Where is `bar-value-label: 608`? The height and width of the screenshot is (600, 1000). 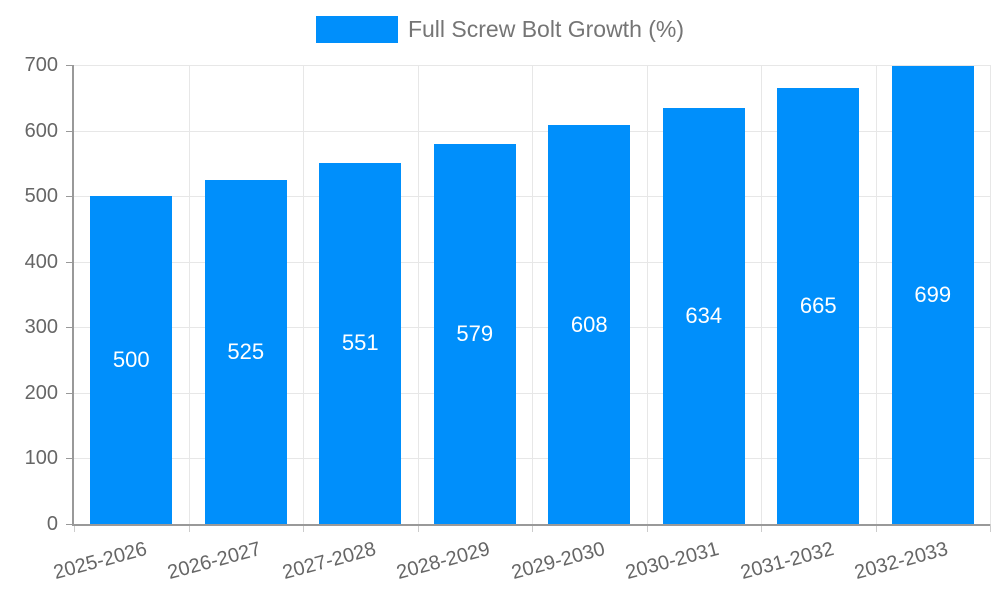 bar-value-label: 608 is located at coordinates (589, 324).